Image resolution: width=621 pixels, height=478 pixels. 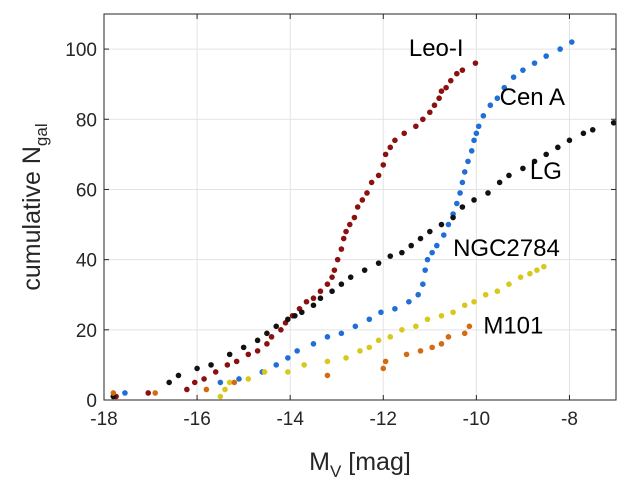 What do you see at coordinates (81, 50) in the screenshot?
I see `y-tick-label: 100` at bounding box center [81, 50].